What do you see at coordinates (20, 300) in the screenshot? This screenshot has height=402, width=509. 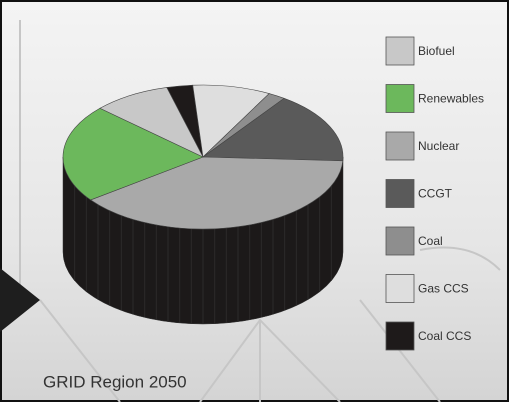 I see `arrow-decoration` at bounding box center [20, 300].